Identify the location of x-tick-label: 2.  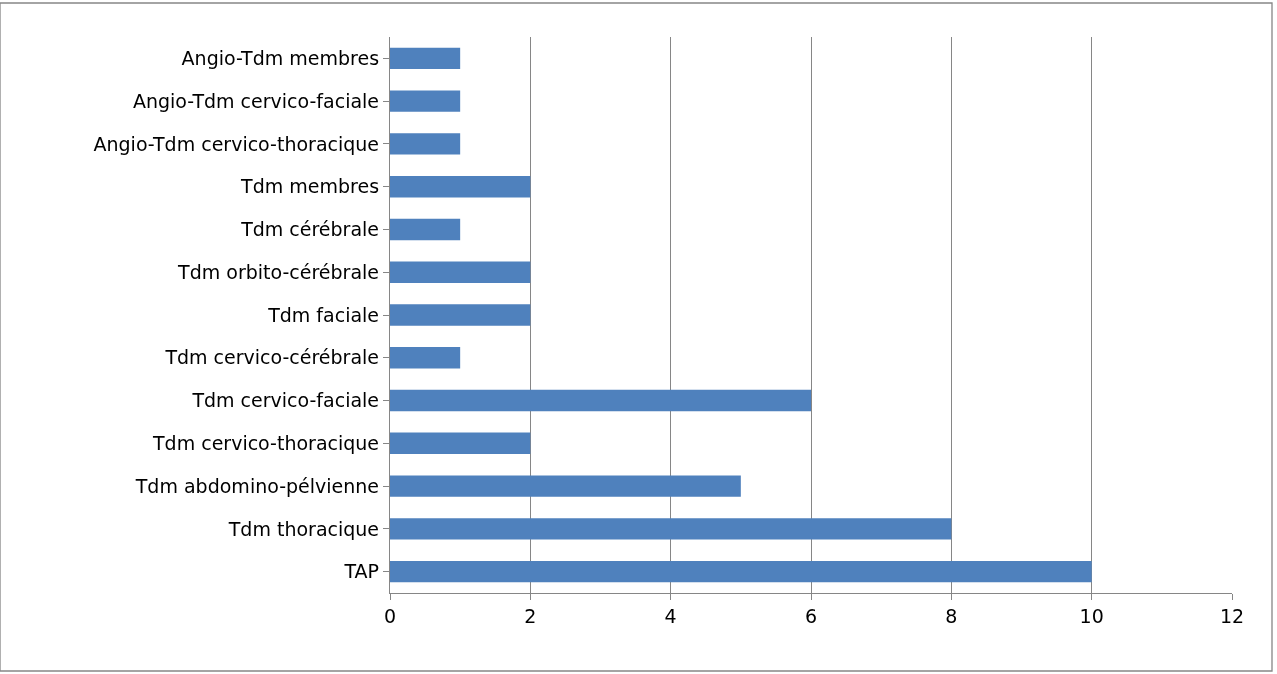
(530, 615).